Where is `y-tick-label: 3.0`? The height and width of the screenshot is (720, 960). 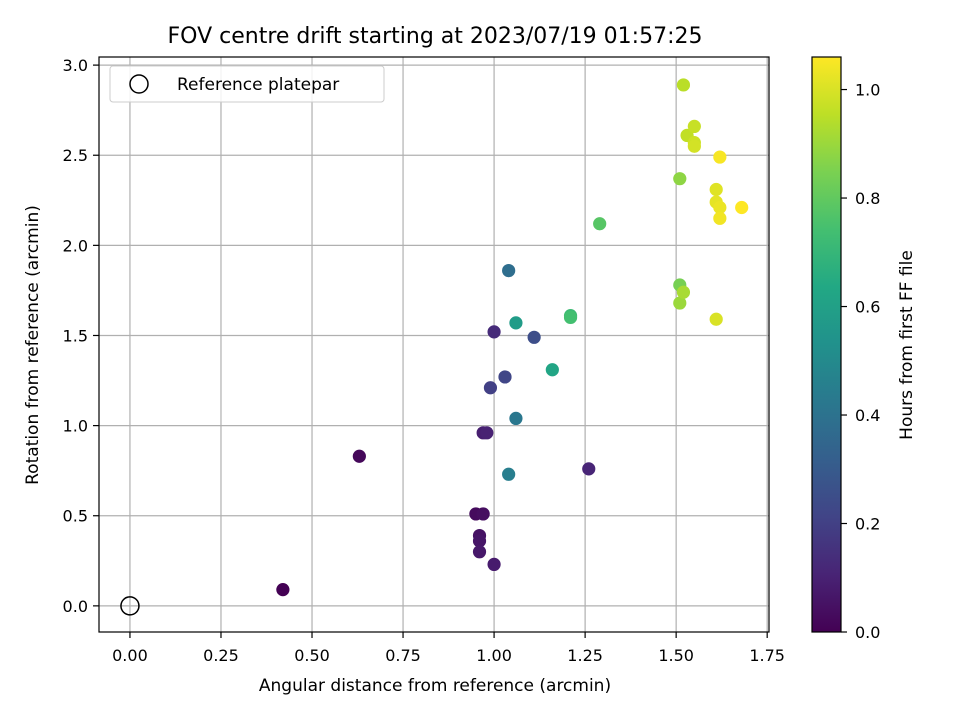
y-tick-label: 3.0 is located at coordinates (75, 65).